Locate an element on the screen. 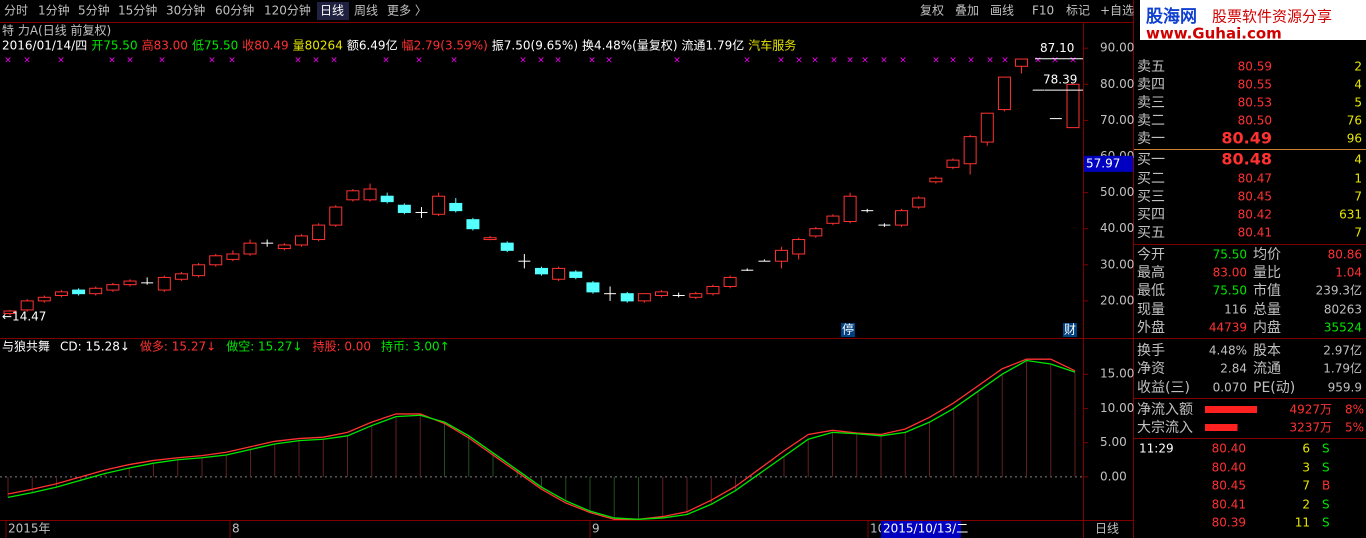 The width and height of the screenshot is (1366, 538). info-item: 开75.50 is located at coordinates (114, 46).